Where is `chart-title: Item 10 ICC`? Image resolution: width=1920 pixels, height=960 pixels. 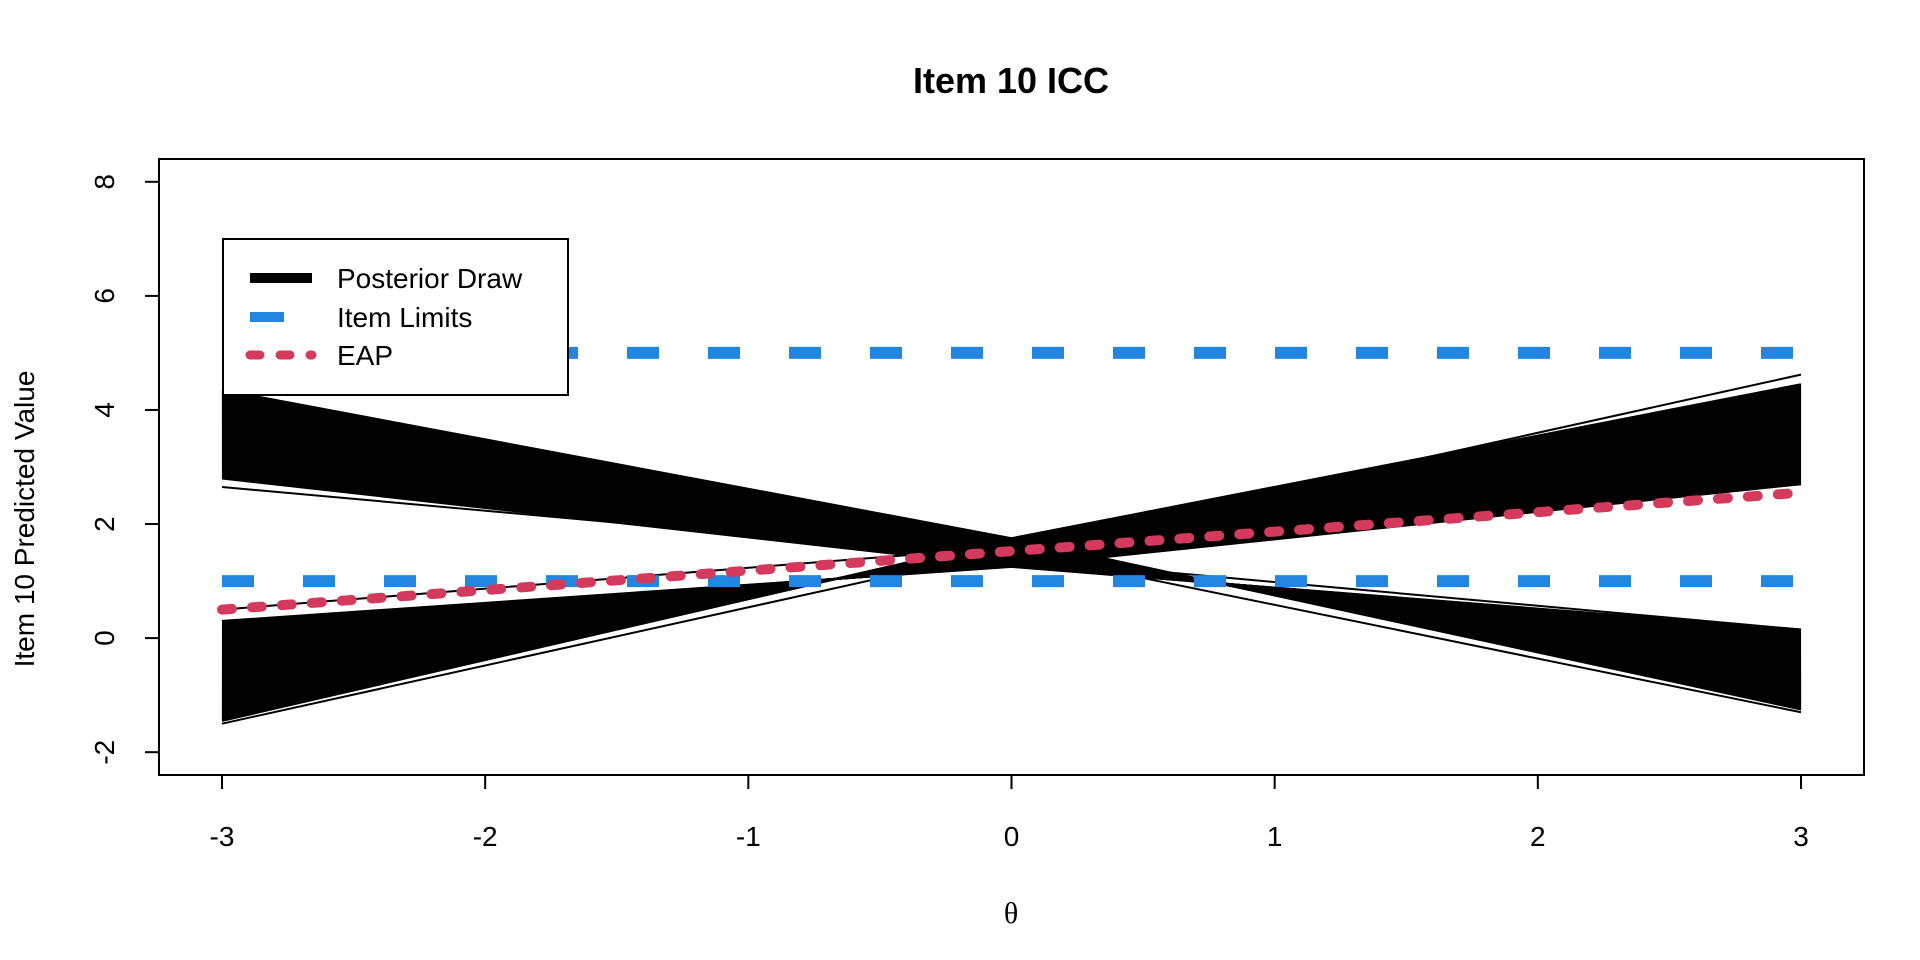
chart-title: Item 10 ICC is located at coordinates (1011, 80).